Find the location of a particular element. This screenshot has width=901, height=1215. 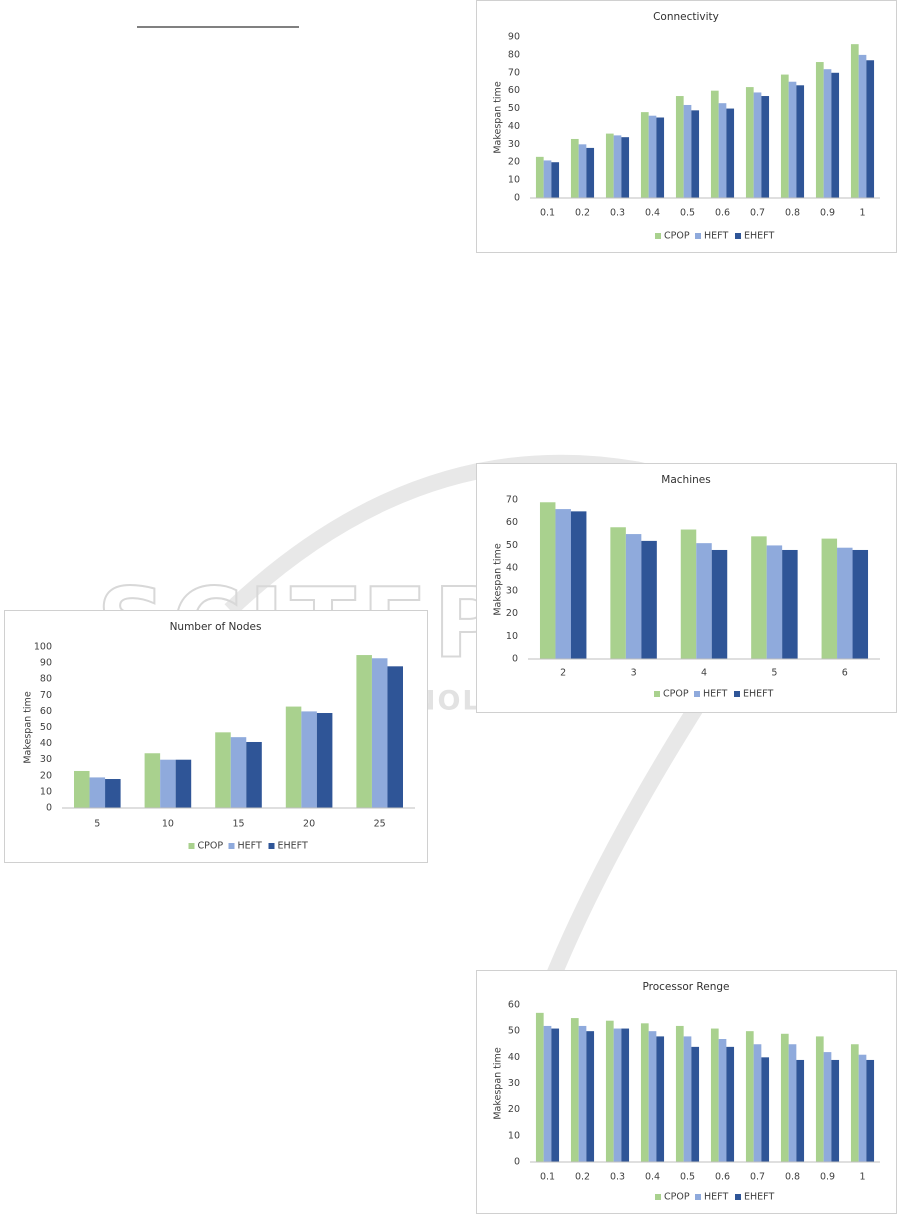

x-tick-label: 0.6 is located at coordinates (722, 213).